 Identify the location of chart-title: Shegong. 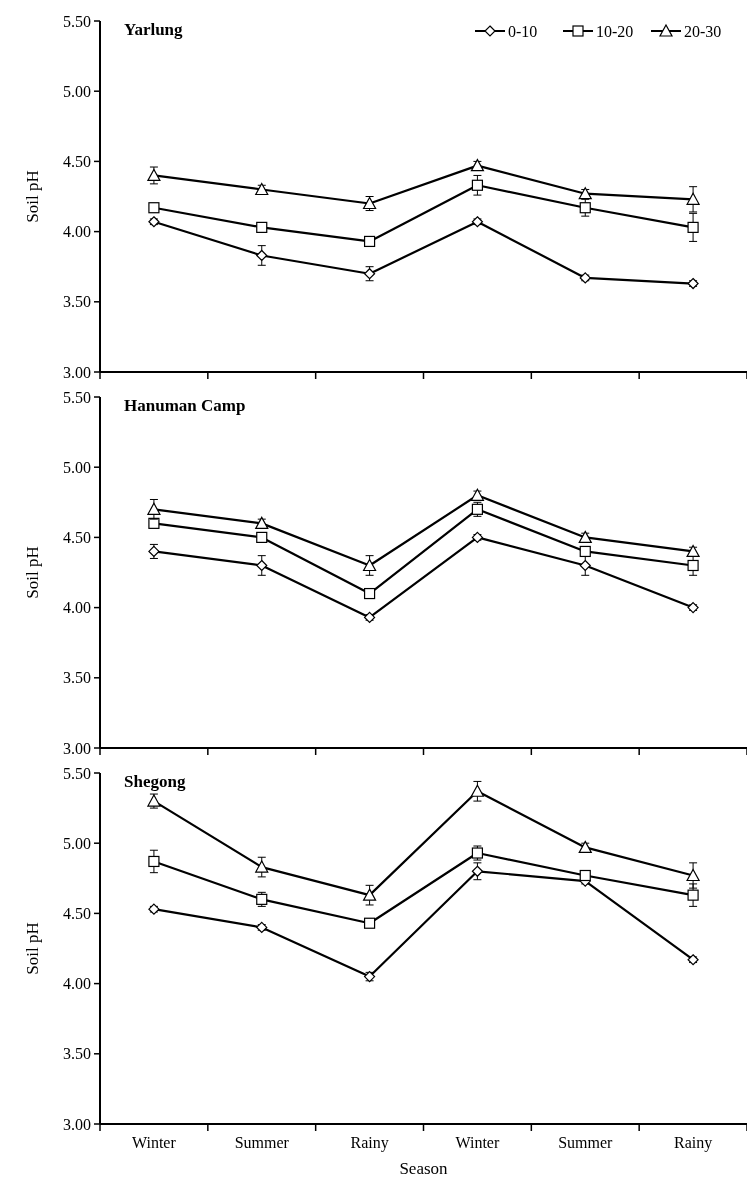
(155, 781).